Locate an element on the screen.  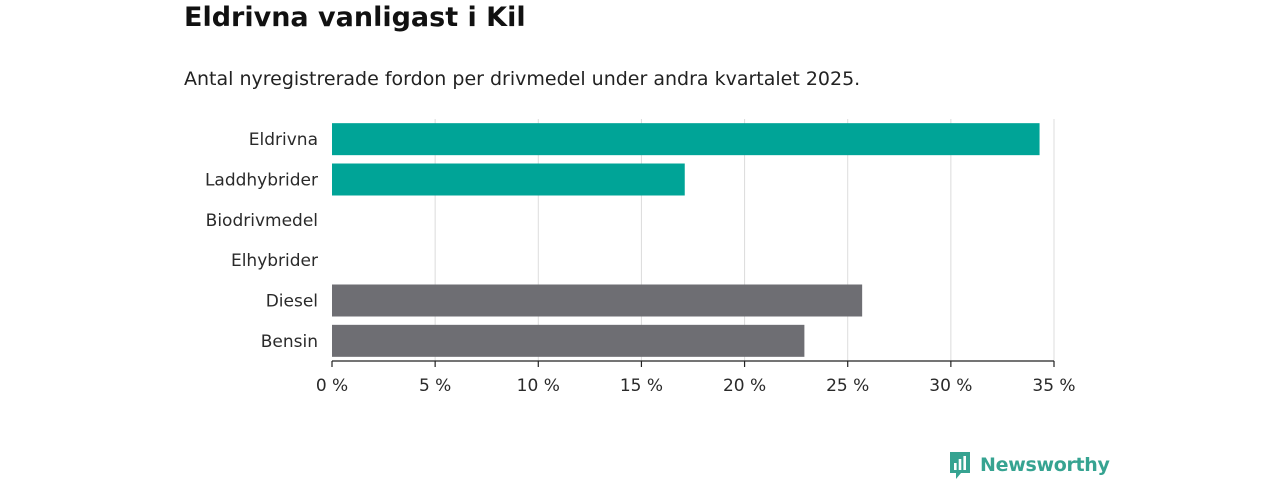
category-label: Eldrivna is located at coordinates (283, 140).